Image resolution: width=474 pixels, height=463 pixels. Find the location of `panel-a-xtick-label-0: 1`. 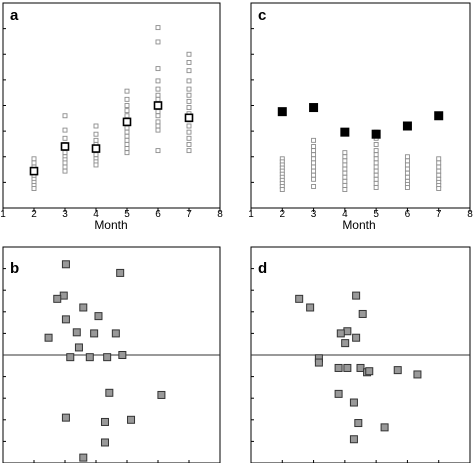

panel-a-xtick-label-0: 1 is located at coordinates (3, 214).